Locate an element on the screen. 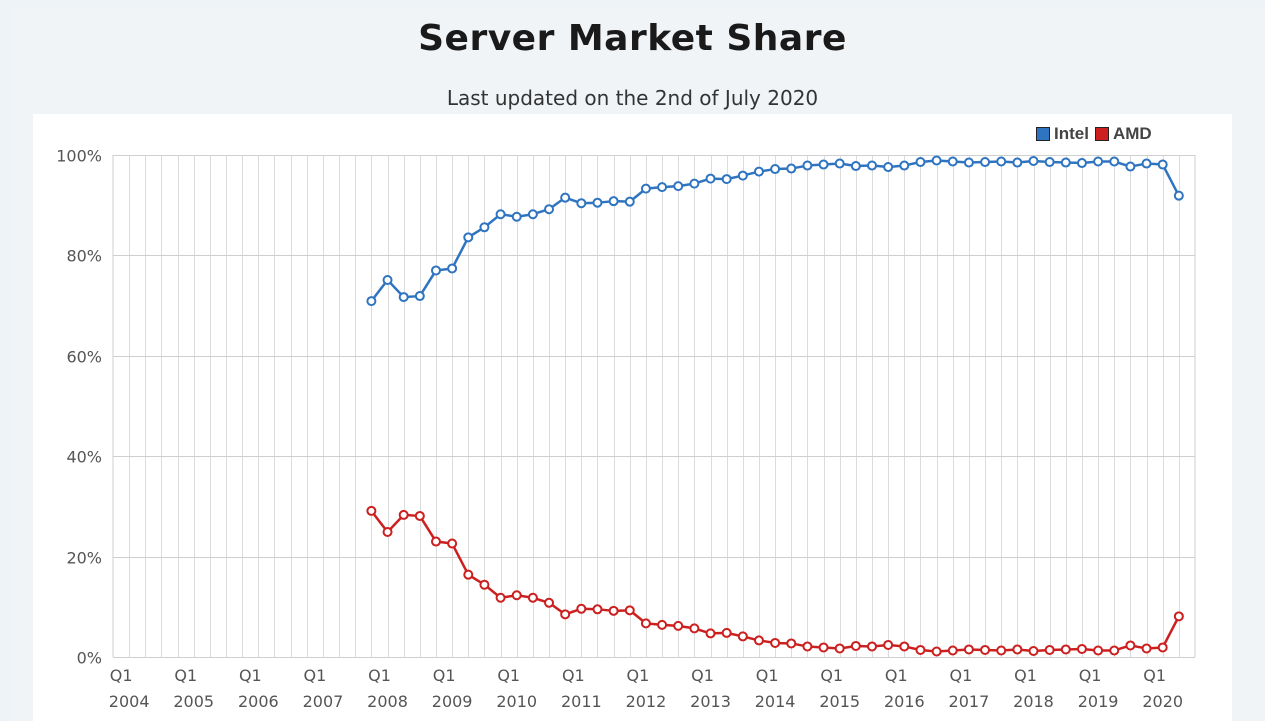 This screenshot has height=721, width=1265. chart-legend: Intel AMD is located at coordinates (1097, 134).